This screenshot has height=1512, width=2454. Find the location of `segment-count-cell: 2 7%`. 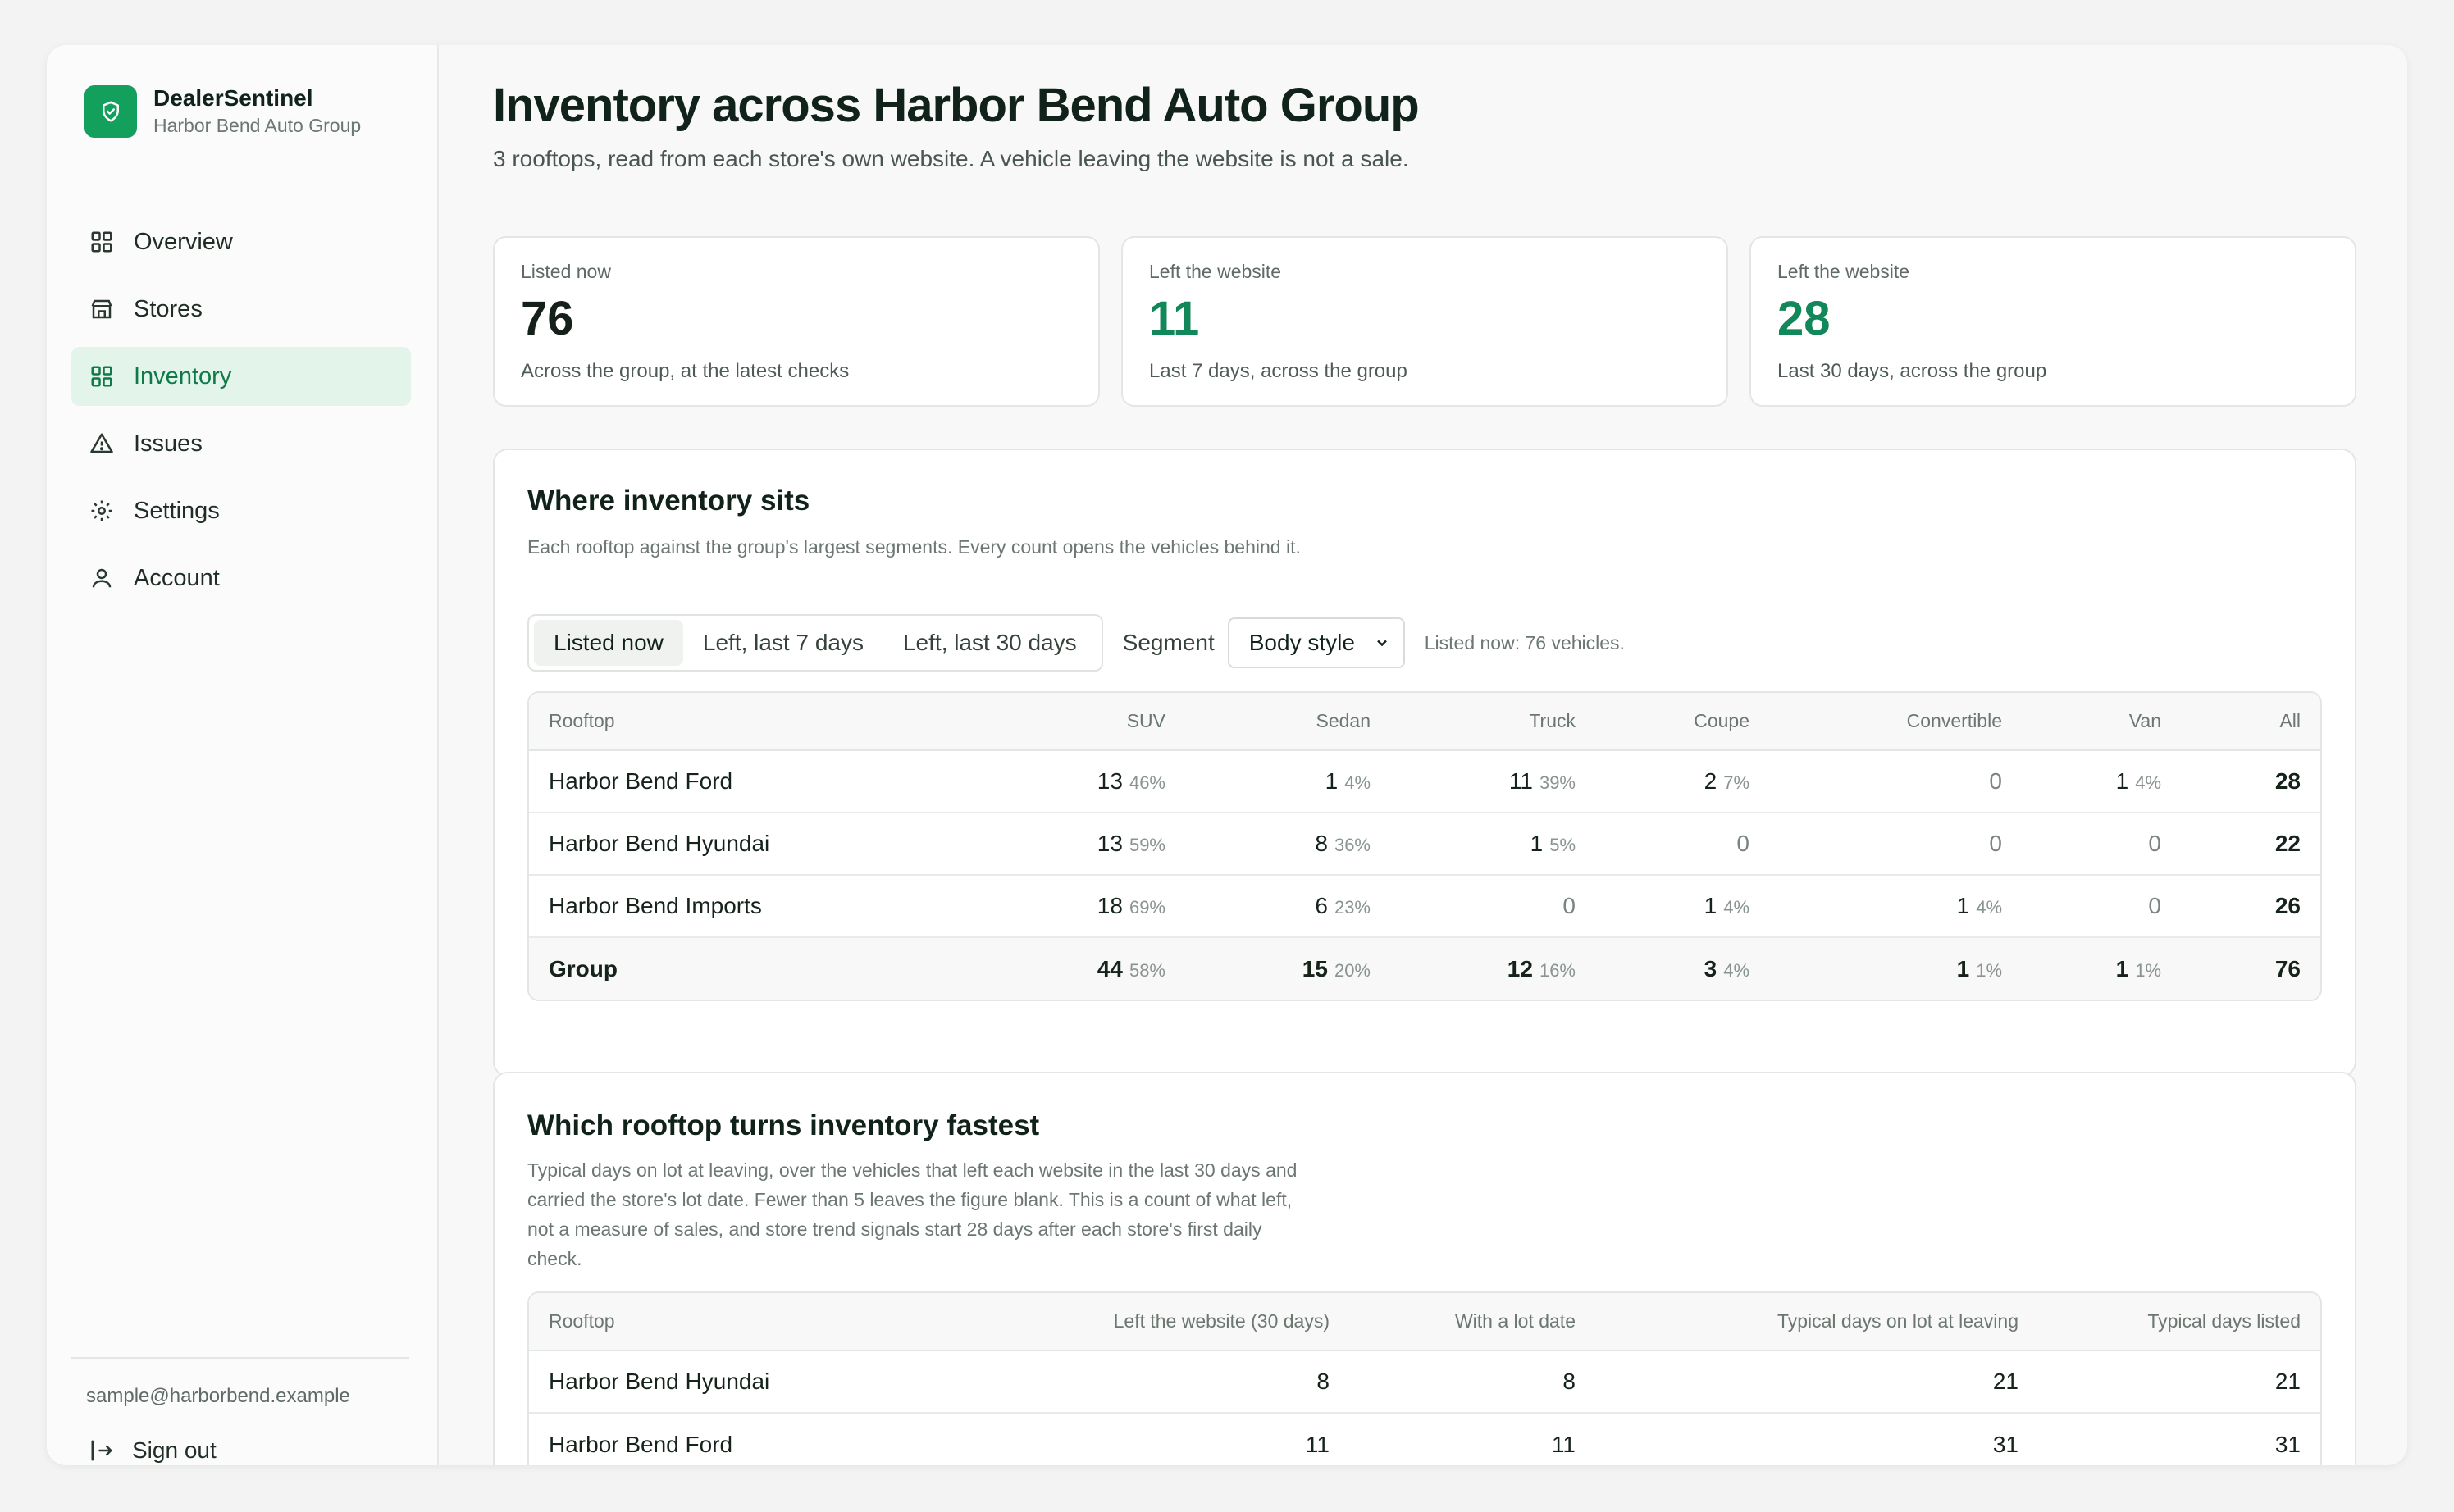

segment-count-cell: 2 7% is located at coordinates (1682, 781).